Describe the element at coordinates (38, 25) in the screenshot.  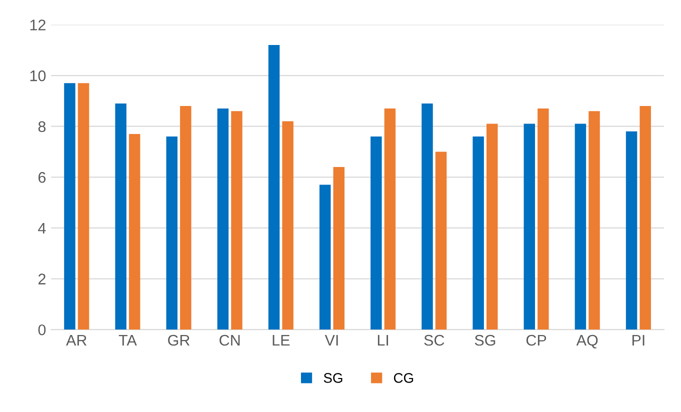
I see `y-tick-label: 12` at that location.